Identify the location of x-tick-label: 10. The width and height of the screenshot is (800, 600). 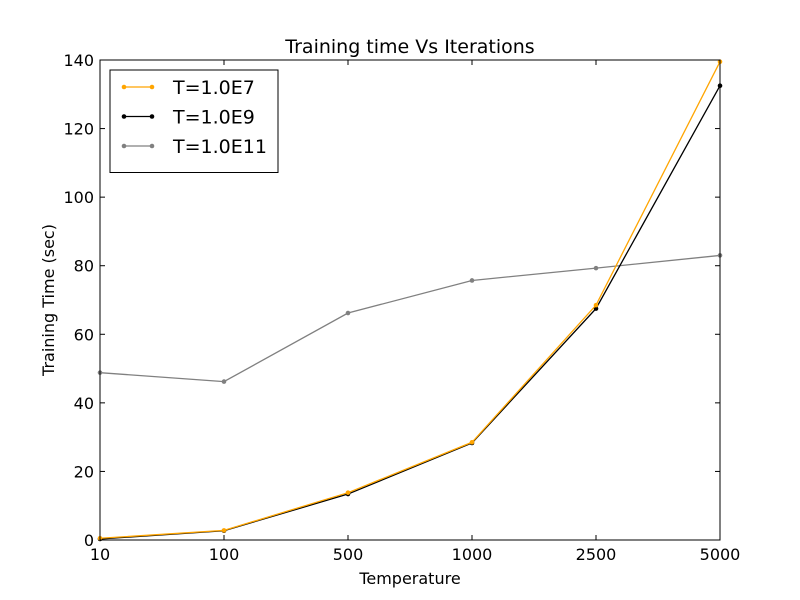
(100, 554).